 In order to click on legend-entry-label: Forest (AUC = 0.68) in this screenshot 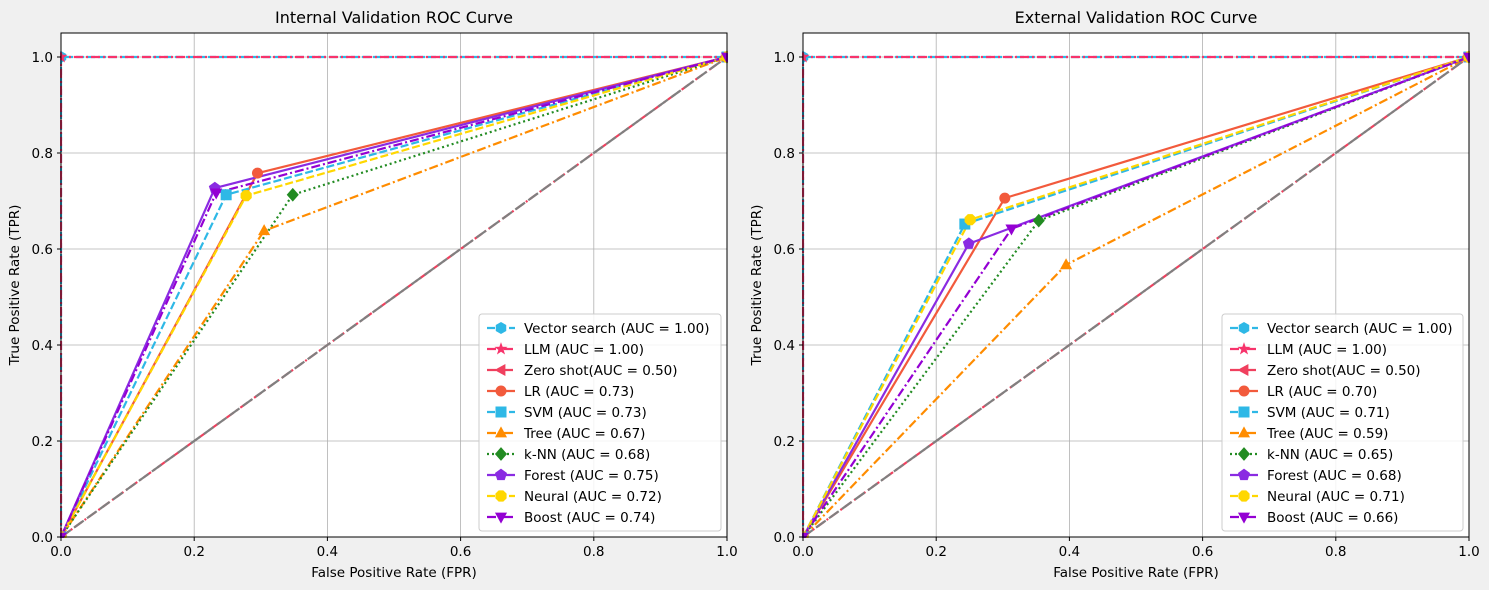, I will do `click(1334, 476)`.